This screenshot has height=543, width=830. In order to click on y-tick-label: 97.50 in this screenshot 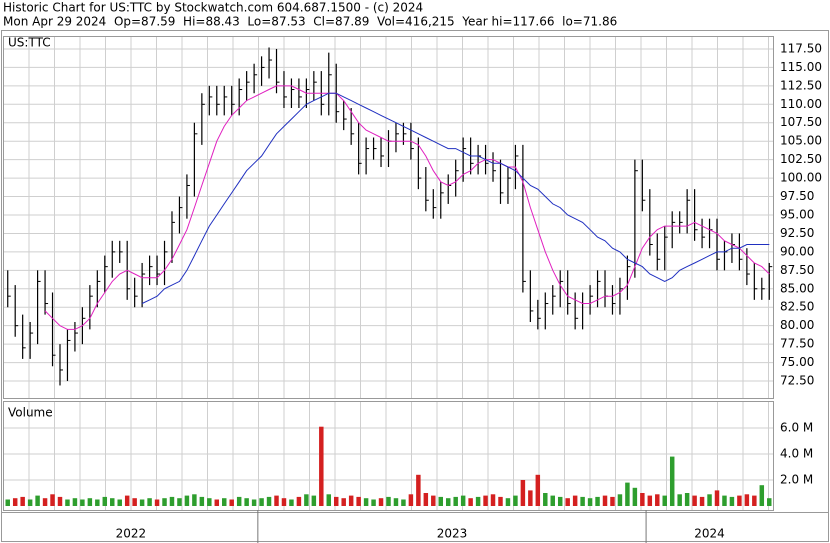, I will do `click(797, 196)`.